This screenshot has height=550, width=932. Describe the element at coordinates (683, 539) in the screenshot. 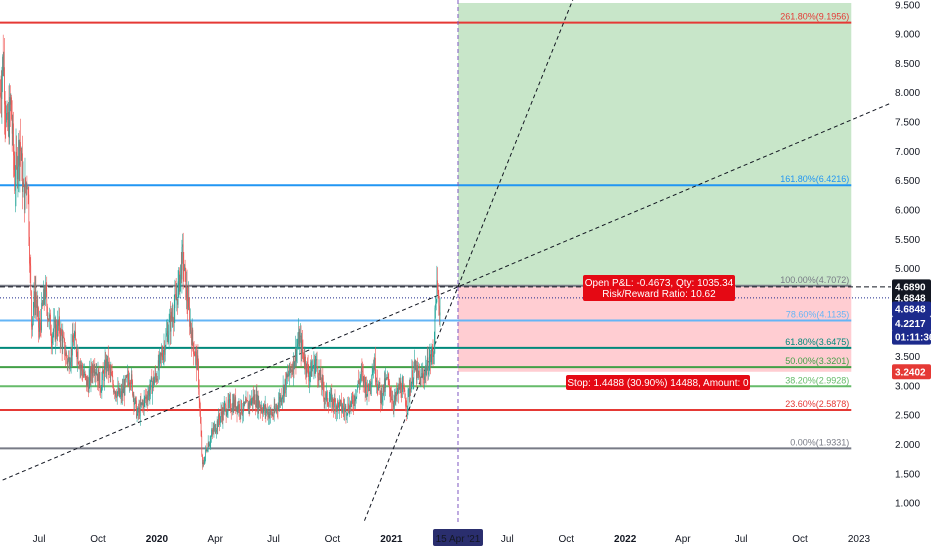

I see `time-tick: Apr` at that location.